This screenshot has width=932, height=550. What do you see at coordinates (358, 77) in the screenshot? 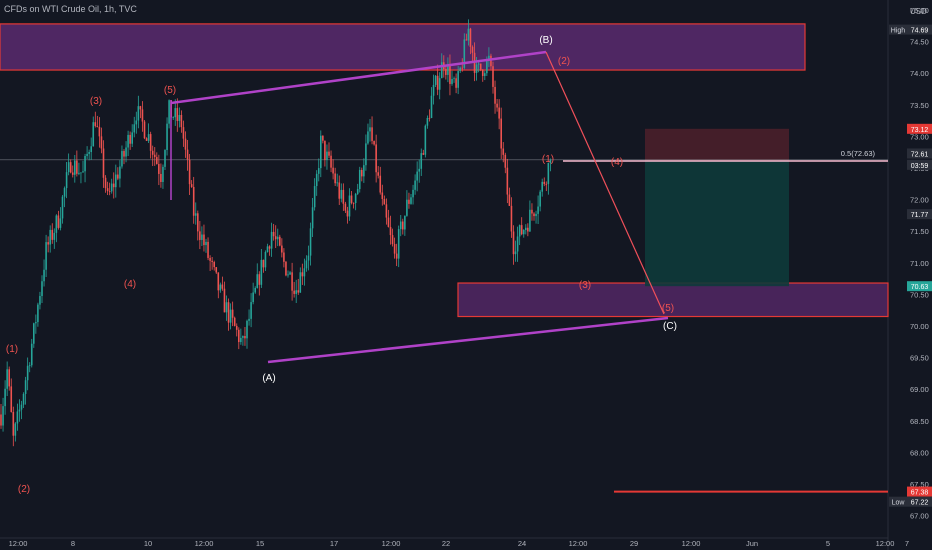
I see `wave-line-upper` at bounding box center [358, 77].